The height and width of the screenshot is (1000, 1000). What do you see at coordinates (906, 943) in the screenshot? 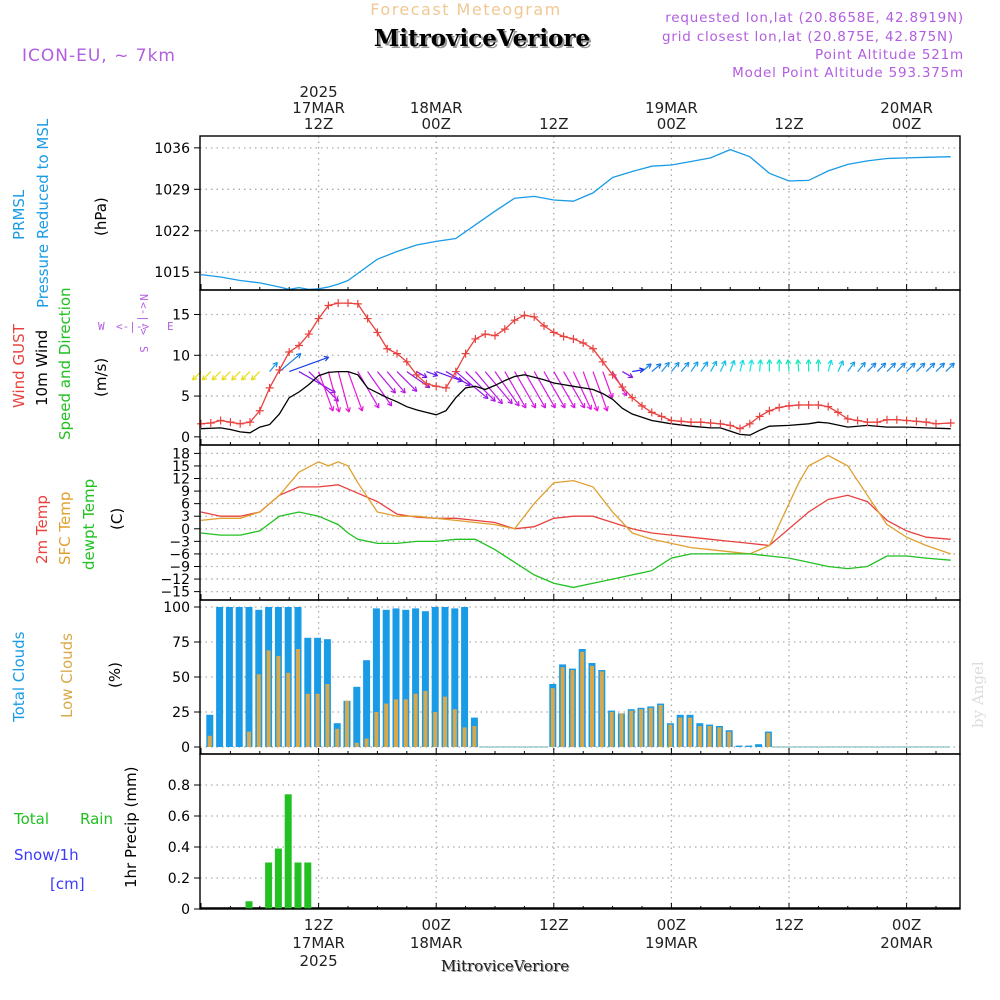
I see `bottom-time-label: 20MAR` at bounding box center [906, 943].